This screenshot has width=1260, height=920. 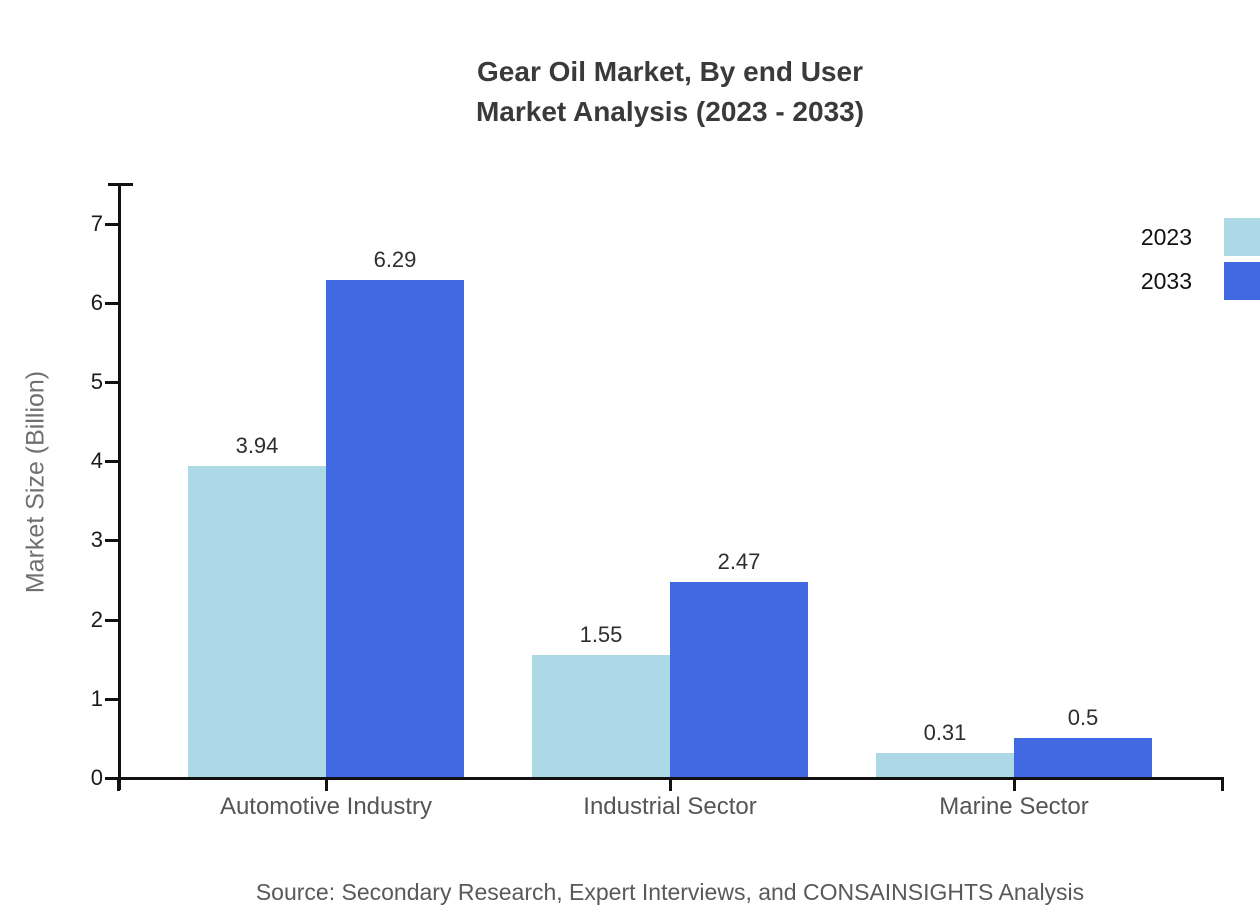 I want to click on bar-value-label: 1.55, so click(x=601, y=634).